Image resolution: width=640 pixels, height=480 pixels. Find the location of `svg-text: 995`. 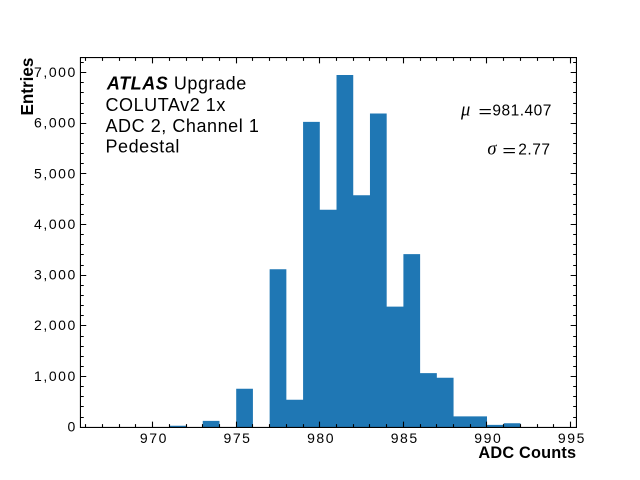

svg-text: 995 is located at coordinates (572, 438).